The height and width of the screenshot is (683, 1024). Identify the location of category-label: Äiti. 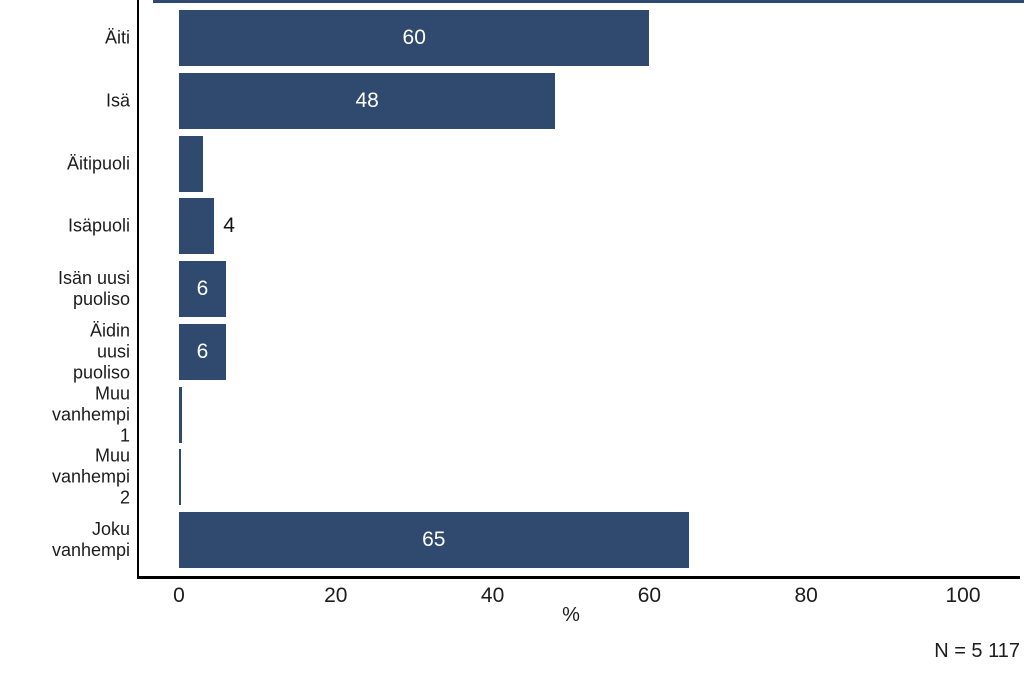
(117, 37).